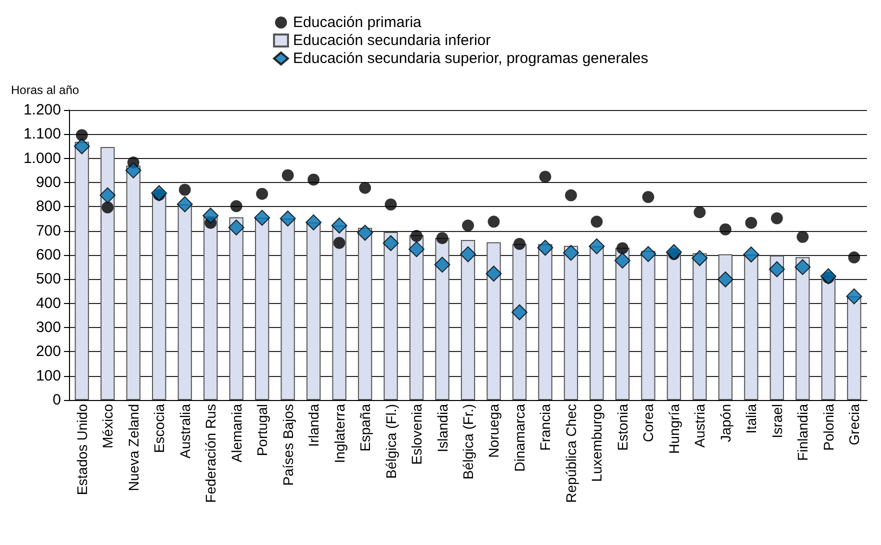 The width and height of the screenshot is (881, 545). Describe the element at coordinates (56, 400) in the screenshot. I see `y-tick-label: 0` at that location.